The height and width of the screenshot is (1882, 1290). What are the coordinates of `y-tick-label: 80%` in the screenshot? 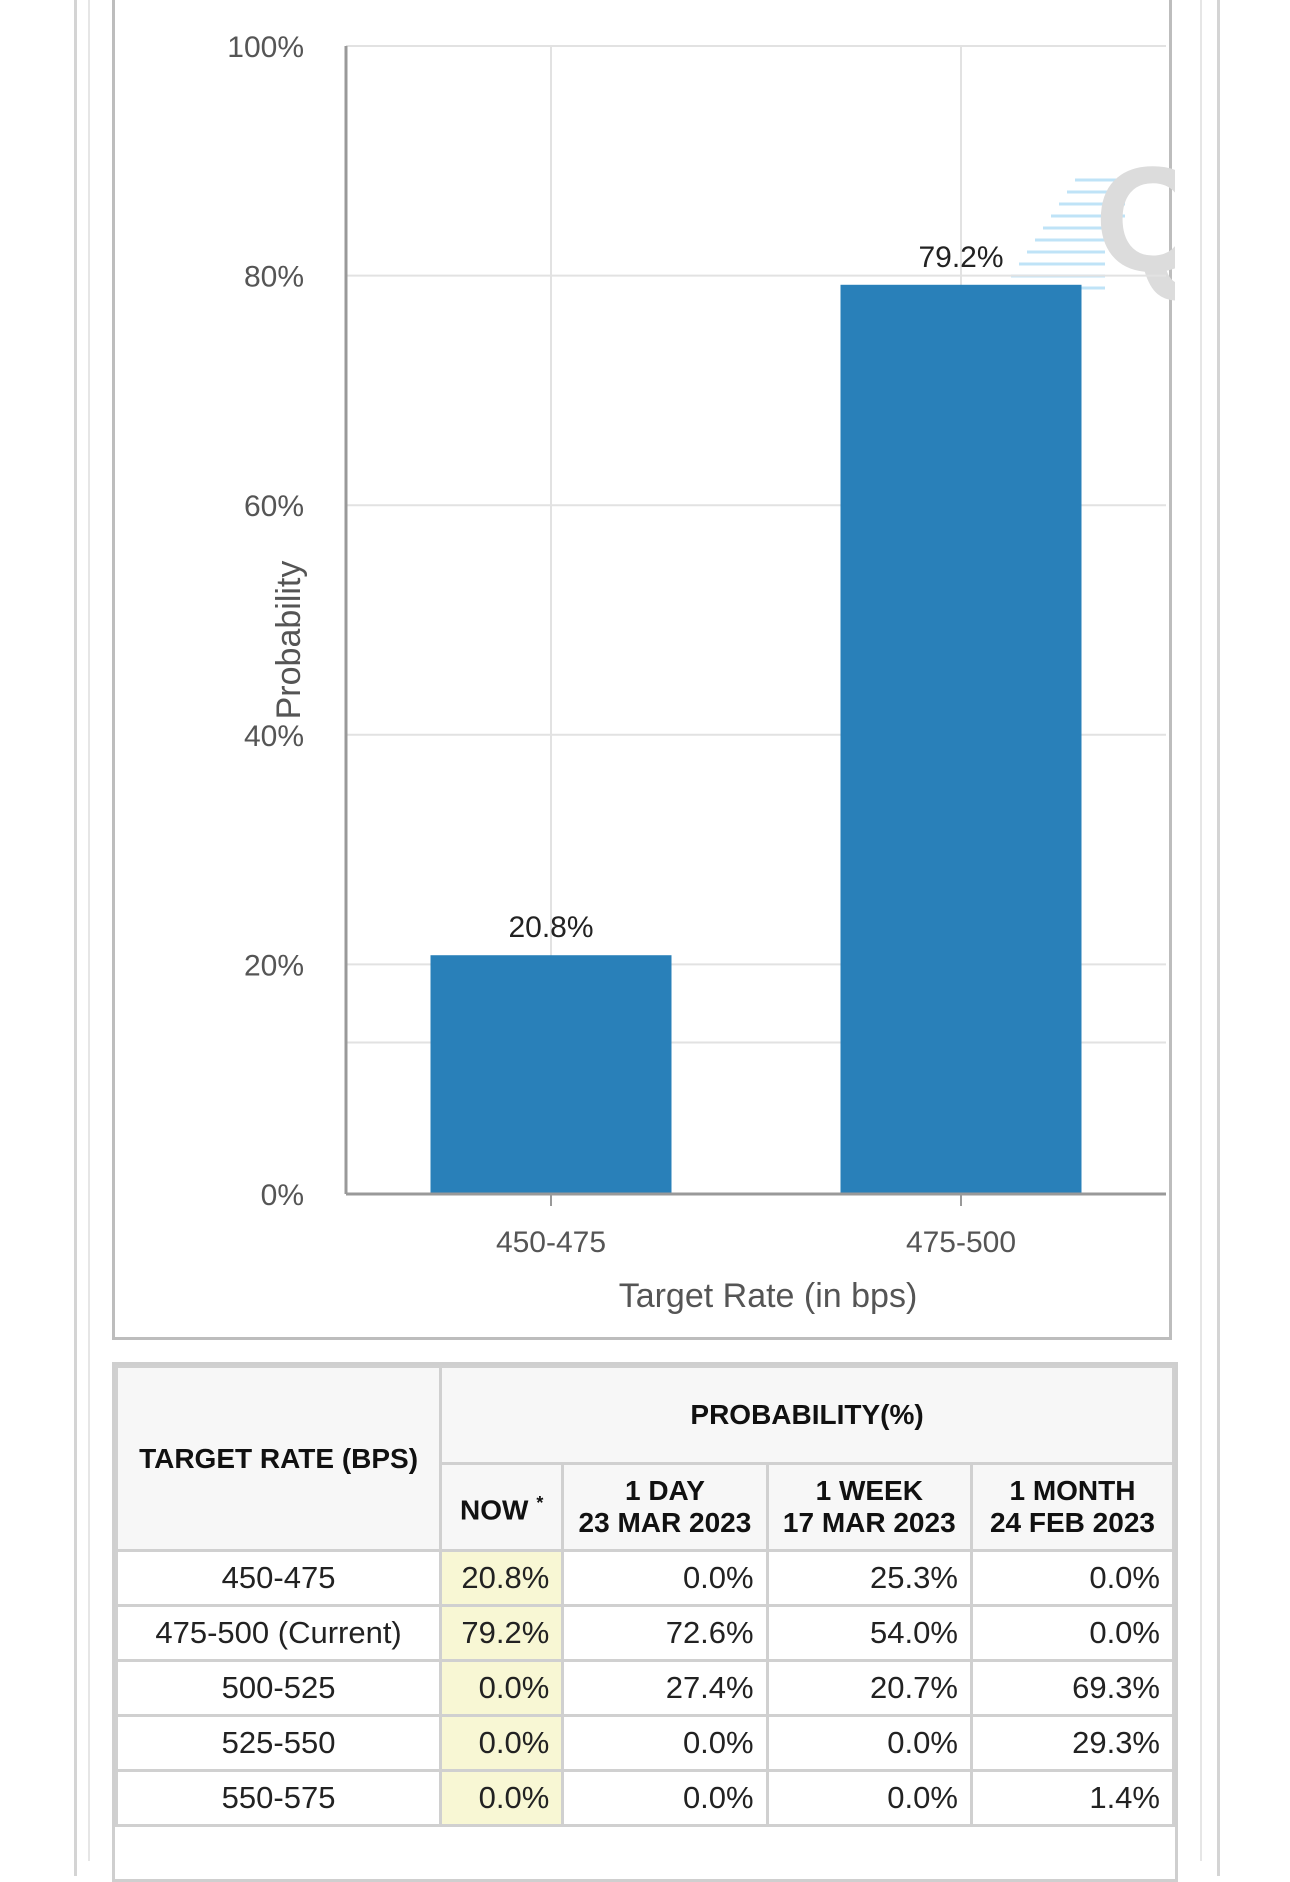 It's located at (274, 277).